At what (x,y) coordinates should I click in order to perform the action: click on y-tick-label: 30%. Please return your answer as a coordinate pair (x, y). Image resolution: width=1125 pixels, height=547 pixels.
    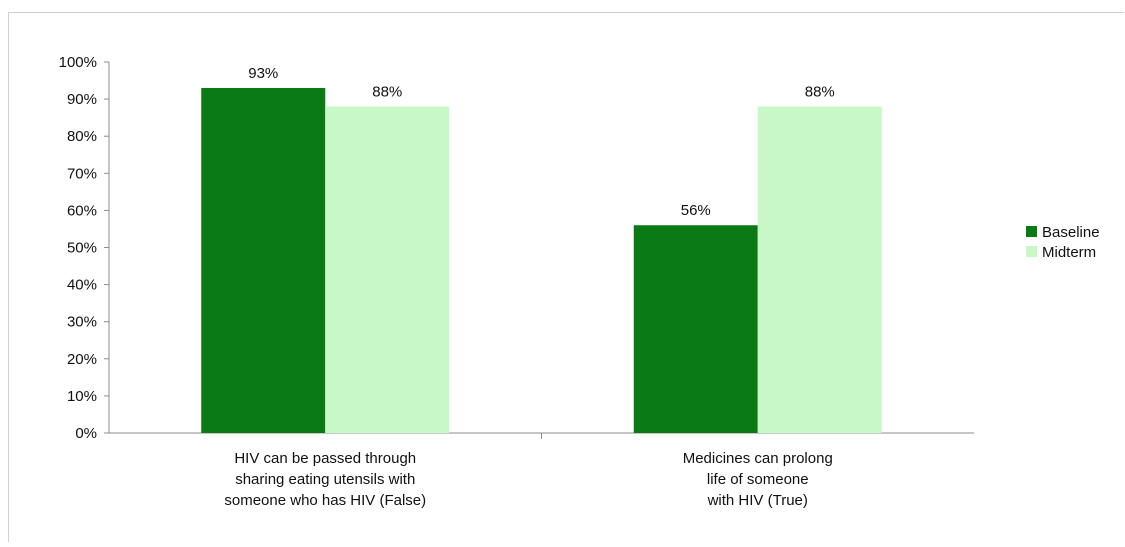
    Looking at the image, I should click on (82, 322).